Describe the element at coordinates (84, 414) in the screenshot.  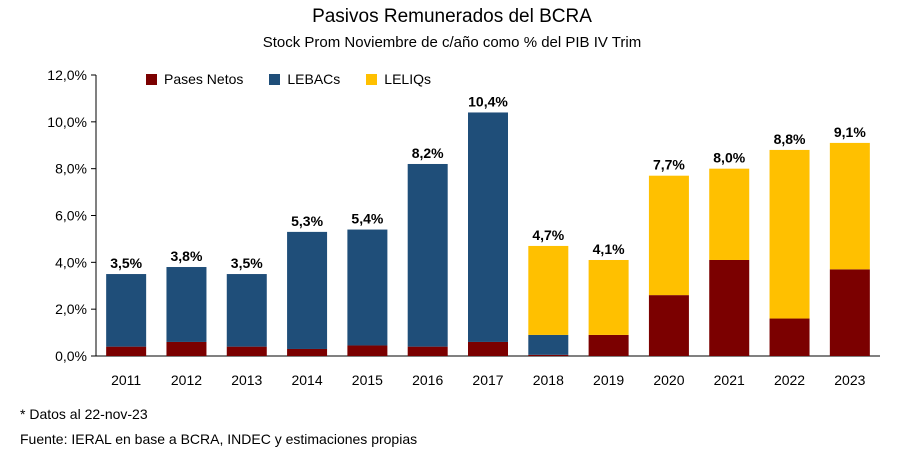
I see `footnote: * Datos al 22-nov-23` at that location.